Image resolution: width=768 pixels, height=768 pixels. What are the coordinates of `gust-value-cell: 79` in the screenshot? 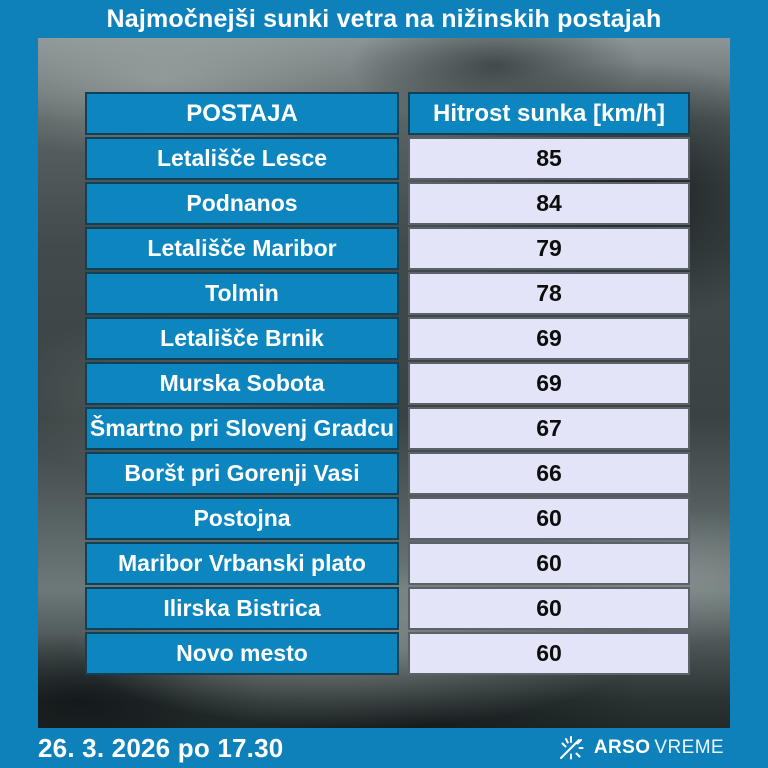 It's located at (549, 248).